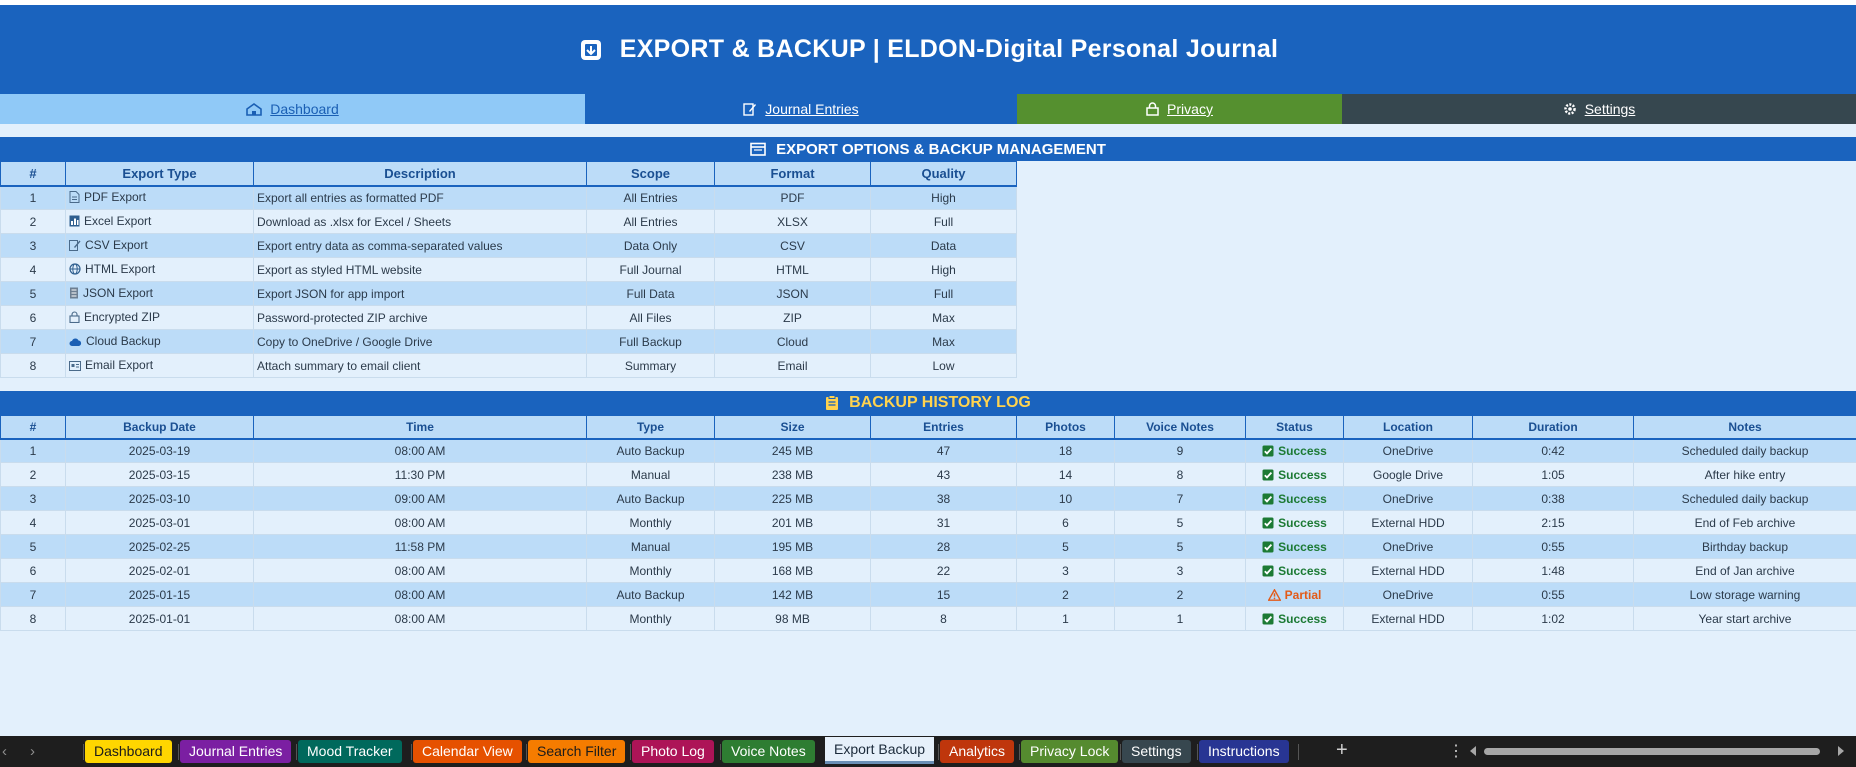 This screenshot has width=1856, height=767. I want to click on nav-link-privacy: Privacy, so click(1179, 109).